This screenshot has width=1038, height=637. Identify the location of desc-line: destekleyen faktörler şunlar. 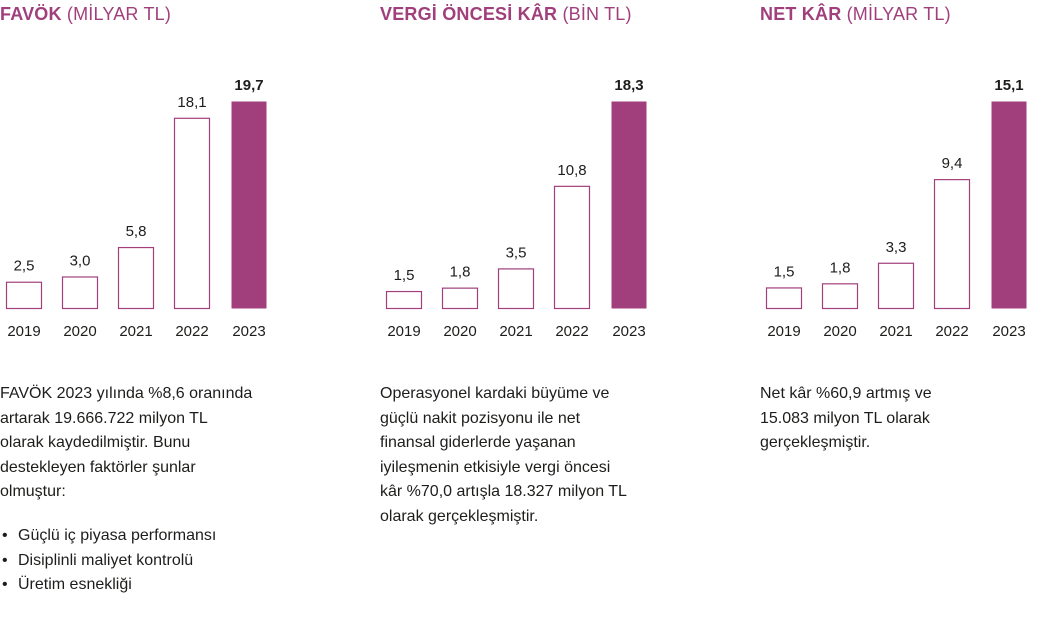
(98, 467).